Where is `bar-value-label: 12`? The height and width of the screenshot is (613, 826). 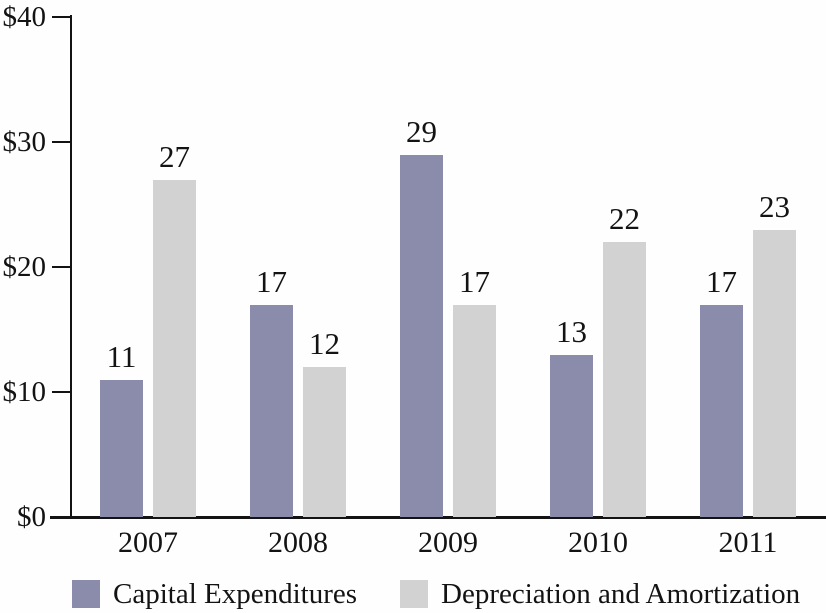 bar-value-label: 12 is located at coordinates (324, 343).